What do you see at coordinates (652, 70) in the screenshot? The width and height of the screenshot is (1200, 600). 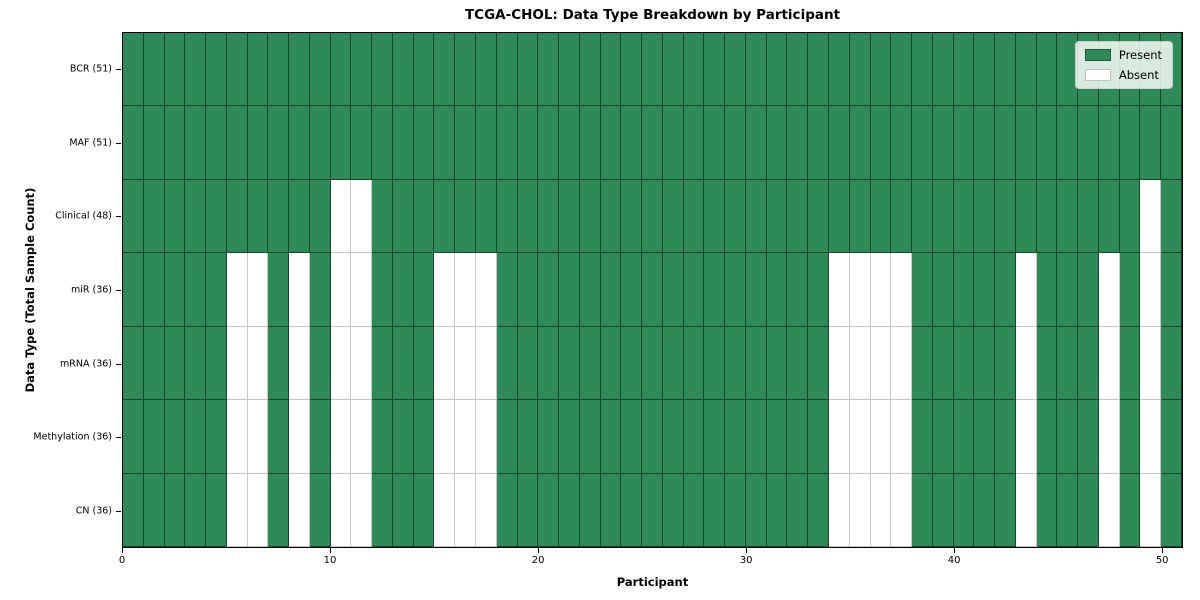 I see `matrix-cell-BCR-p25` at bounding box center [652, 70].